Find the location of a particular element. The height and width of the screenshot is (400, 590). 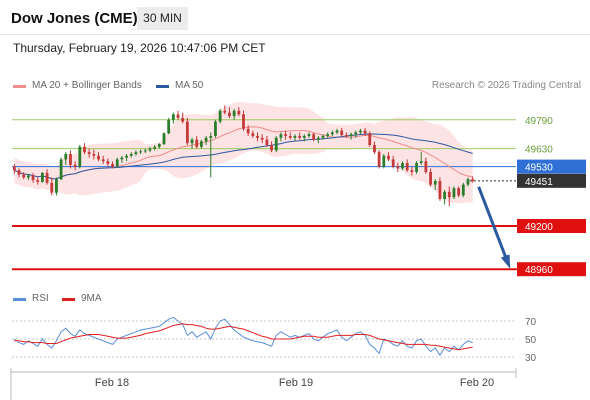

rsi-line is located at coordinates (243, 336).